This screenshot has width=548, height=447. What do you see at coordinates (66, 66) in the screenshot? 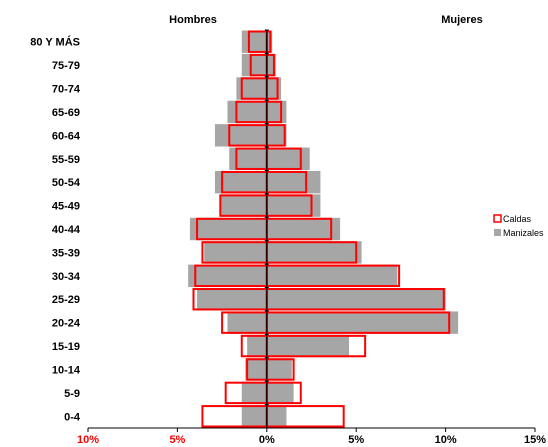
I see `y-label-75-79: 75-79` at bounding box center [66, 66].